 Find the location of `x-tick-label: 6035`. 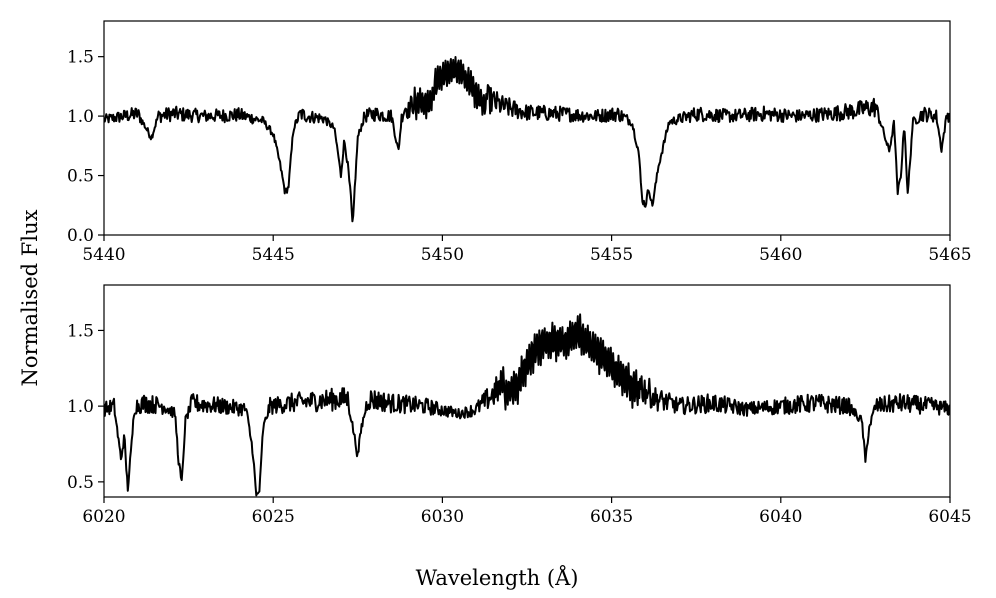

x-tick-label: 6035 is located at coordinates (611, 517).